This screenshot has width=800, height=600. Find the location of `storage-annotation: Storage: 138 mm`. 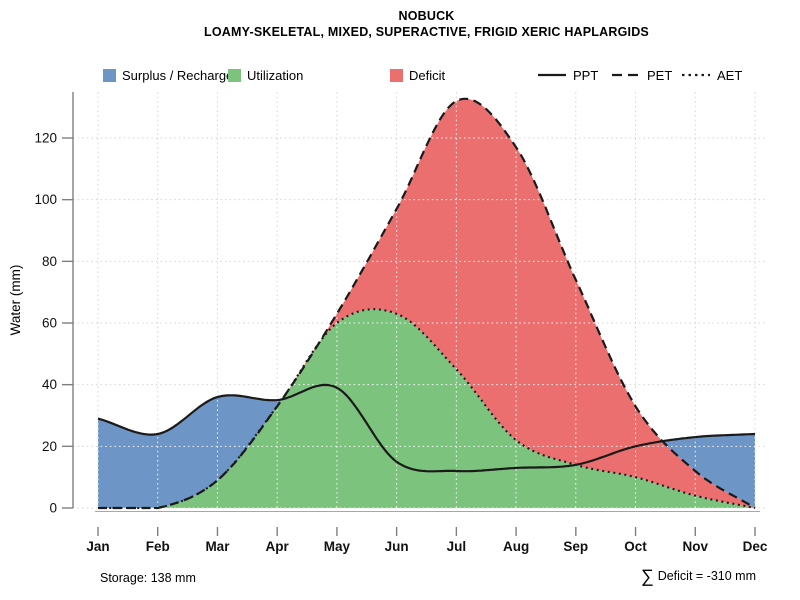

storage-annotation: Storage: 138 mm is located at coordinates (148, 578).